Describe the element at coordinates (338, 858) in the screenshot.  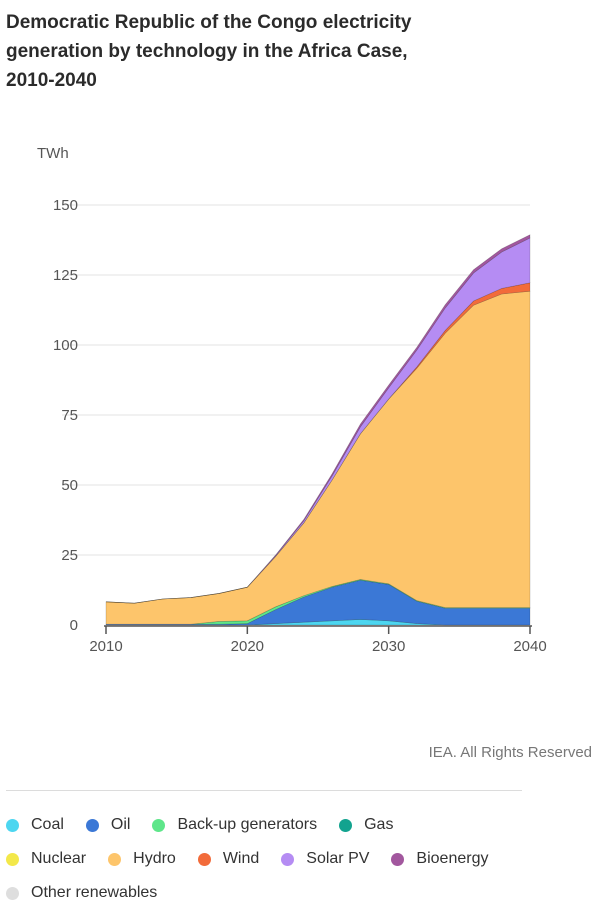
I see `legend-label: Solar PV` at that location.